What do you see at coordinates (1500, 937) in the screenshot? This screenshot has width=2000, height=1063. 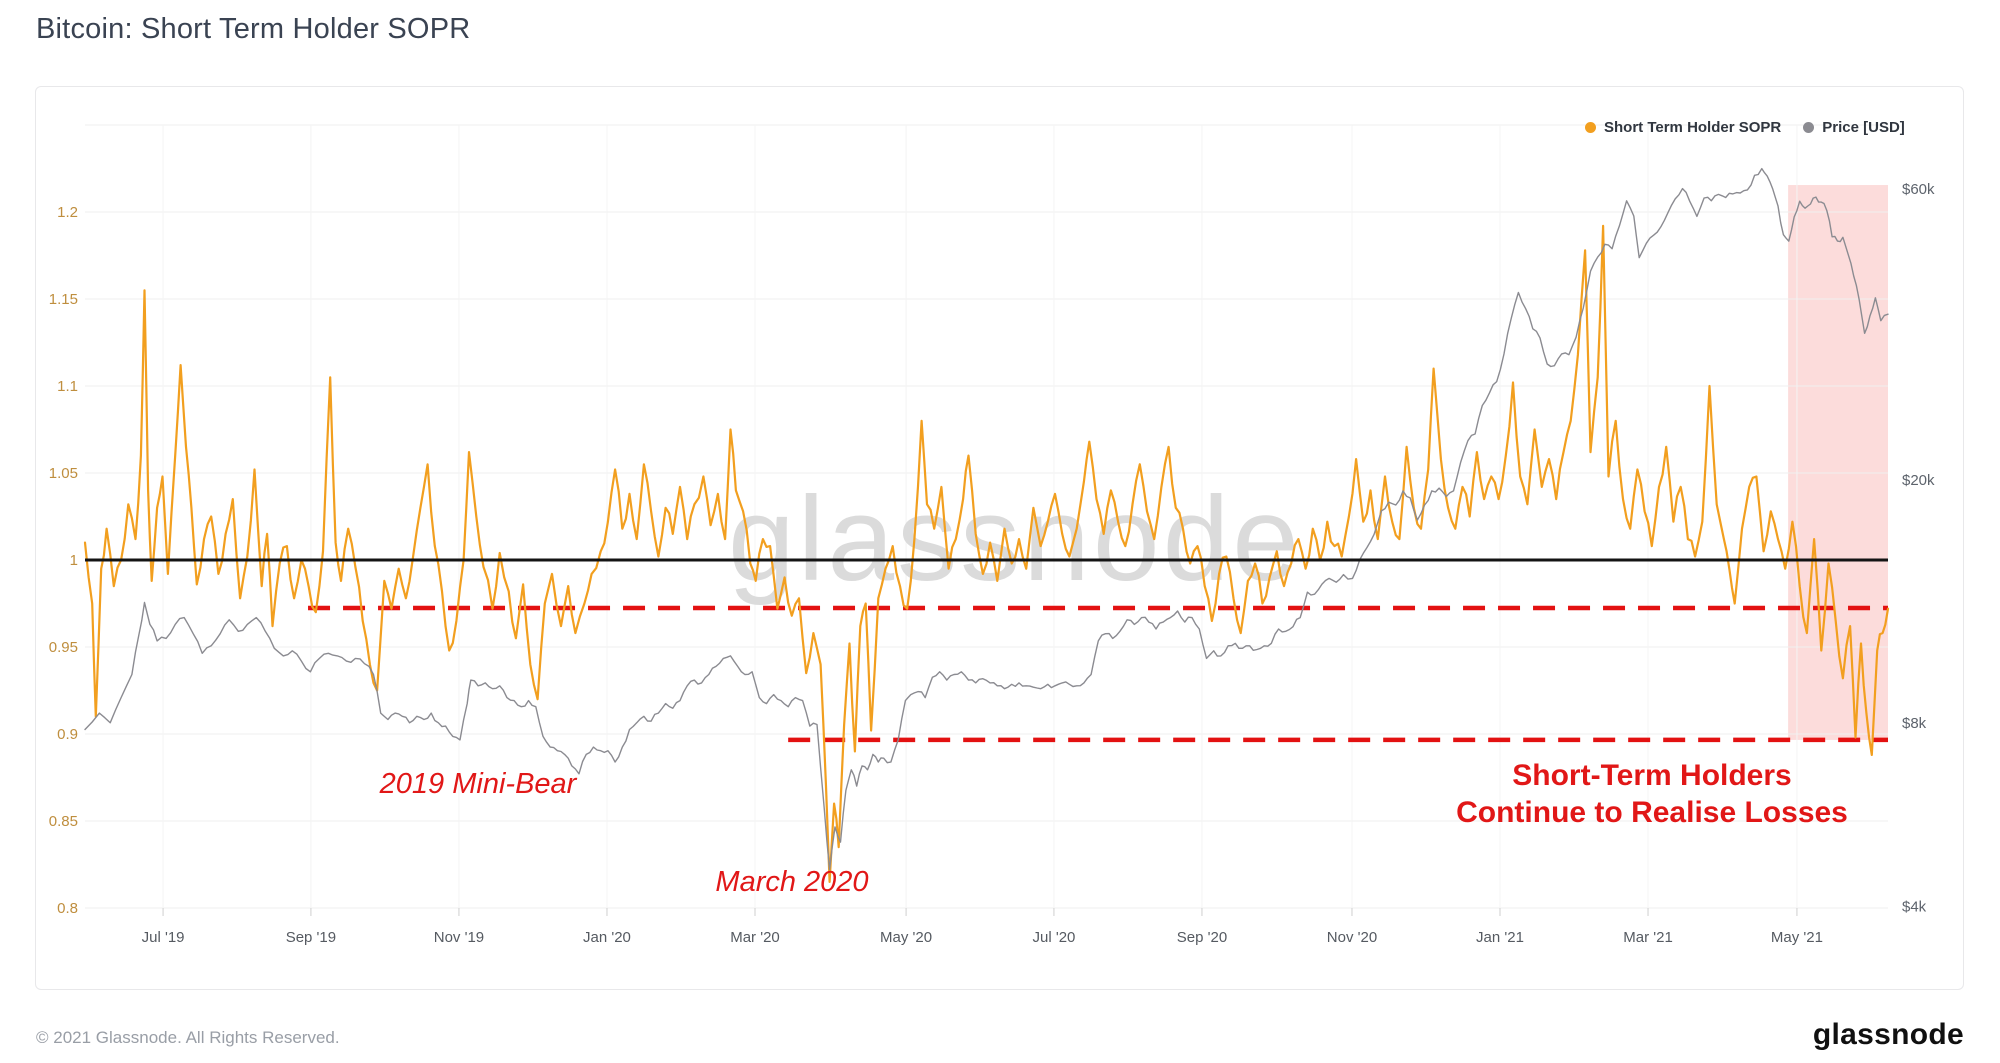 I see `x-axis-tick-label: Jan '21` at bounding box center [1500, 937].